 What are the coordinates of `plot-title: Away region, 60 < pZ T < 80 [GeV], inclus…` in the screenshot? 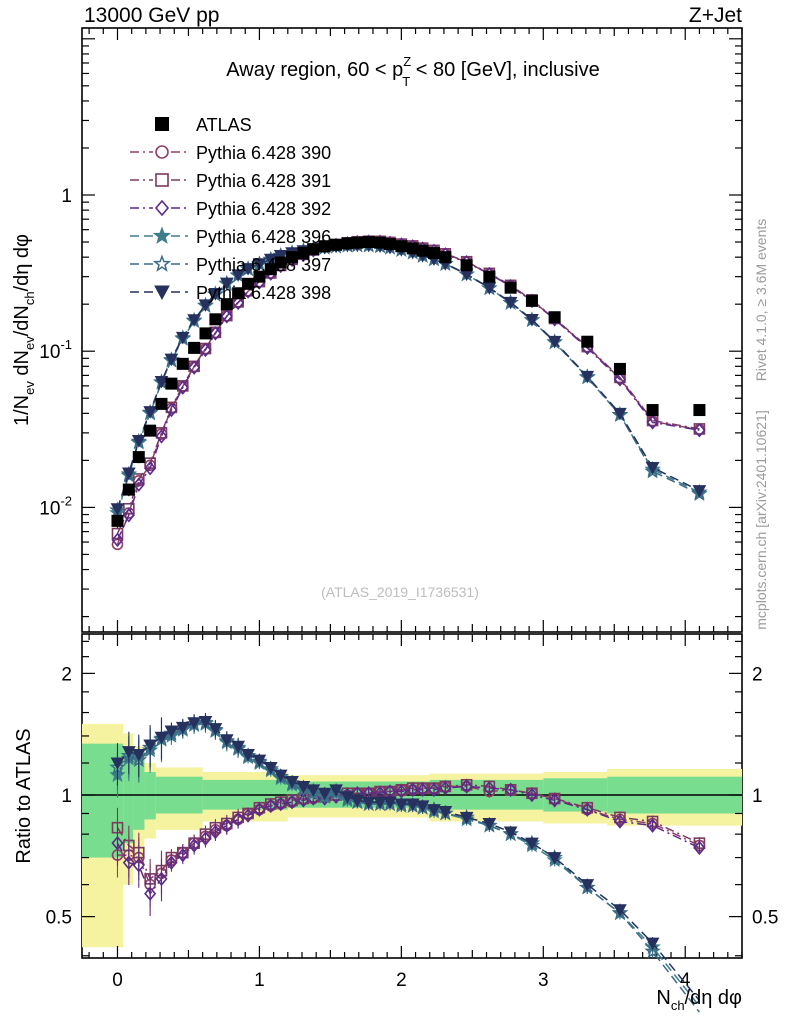 It's located at (412, 71).